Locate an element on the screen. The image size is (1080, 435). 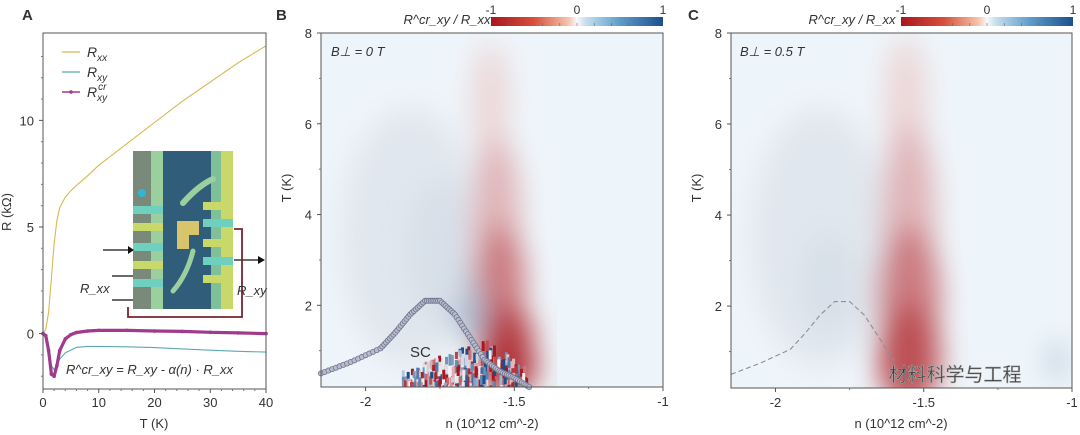
positive-lobe is located at coordinates (828, 283).